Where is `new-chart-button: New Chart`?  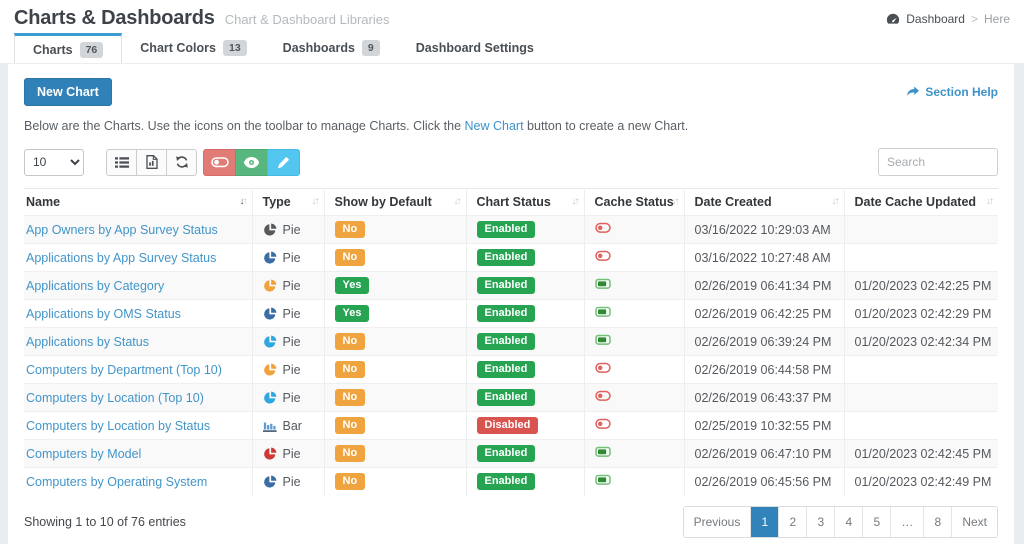
new-chart-button: New Chart is located at coordinates (68, 92).